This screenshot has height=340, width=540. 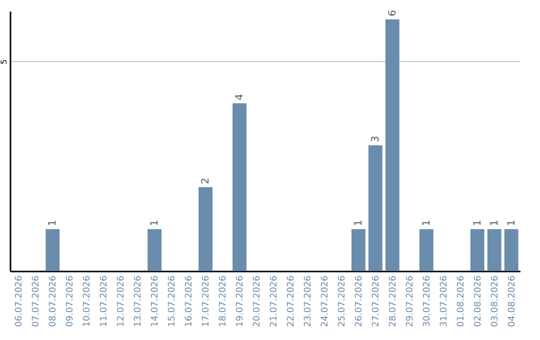 I want to click on x-tick-label: 16.07.2026, so click(x=189, y=301).